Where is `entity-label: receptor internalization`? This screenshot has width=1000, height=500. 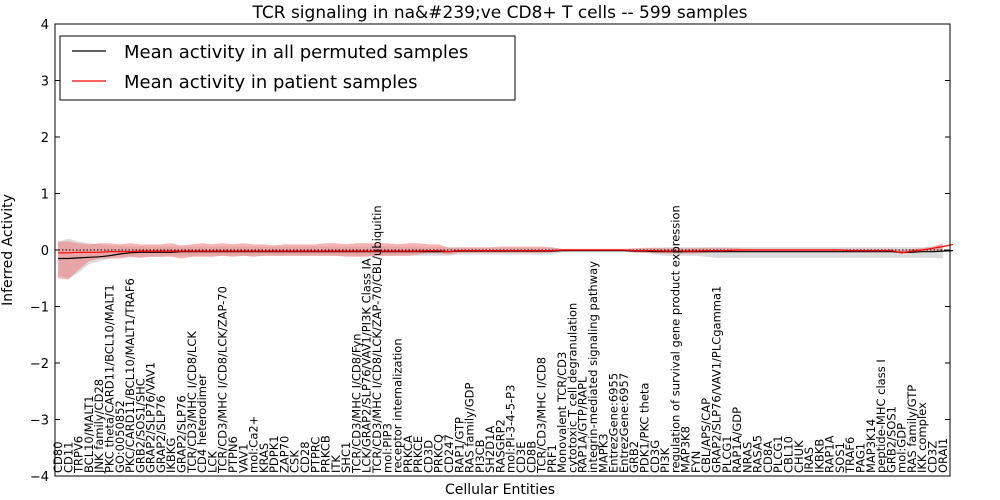
entity-label: receptor internalization is located at coordinates (398, 405).